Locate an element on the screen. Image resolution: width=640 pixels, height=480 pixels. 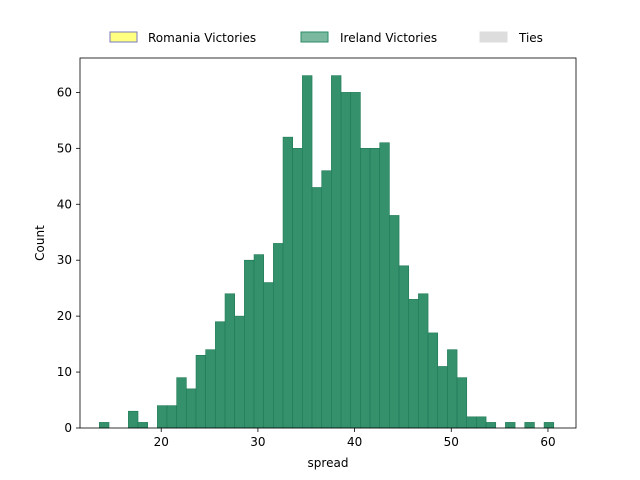
x-axis: 20 30 40 50 60 is located at coordinates (355, 438).